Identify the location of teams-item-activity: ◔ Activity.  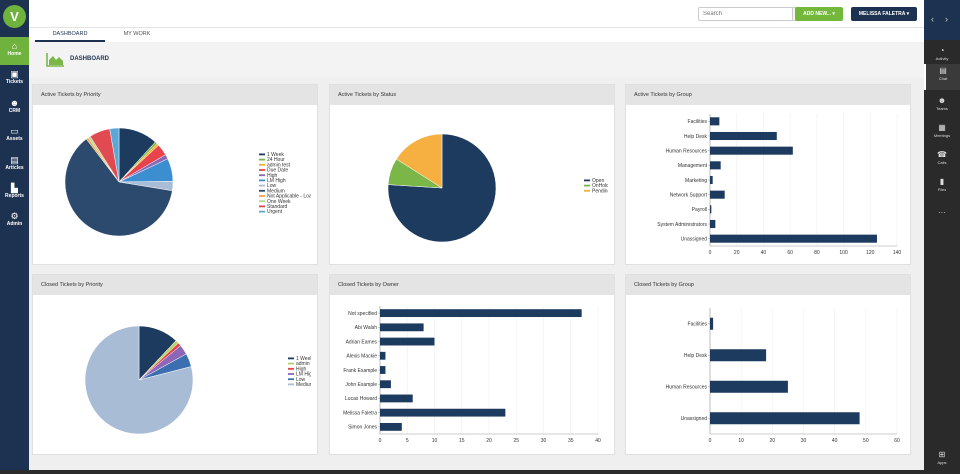
(942, 57).